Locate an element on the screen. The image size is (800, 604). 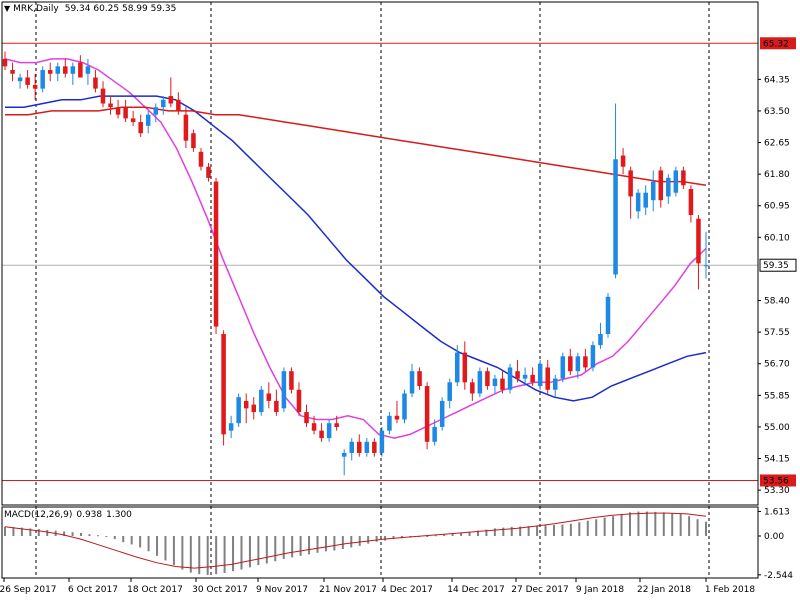
macd-panel is located at coordinates (355, 543).